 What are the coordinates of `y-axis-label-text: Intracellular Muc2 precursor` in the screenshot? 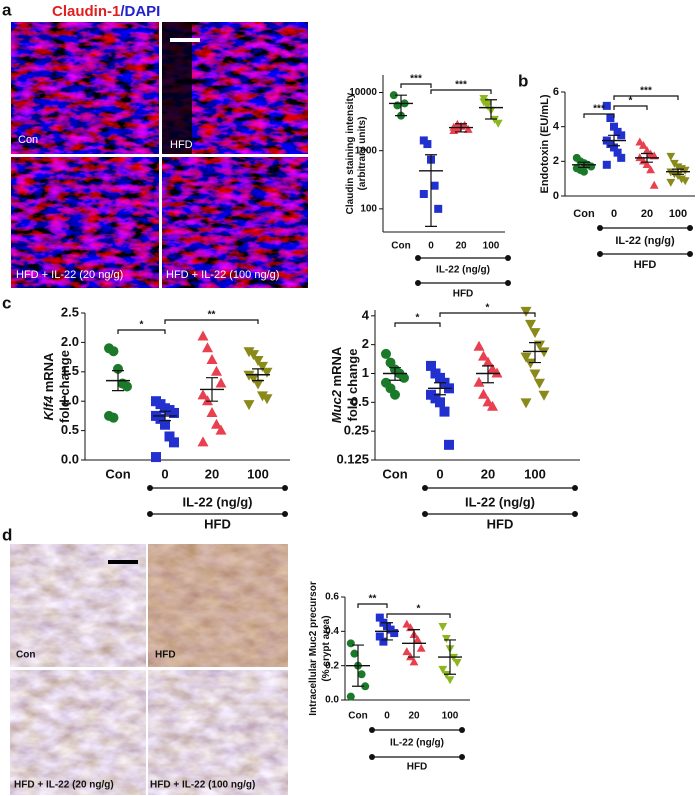 It's located at (313, 648).